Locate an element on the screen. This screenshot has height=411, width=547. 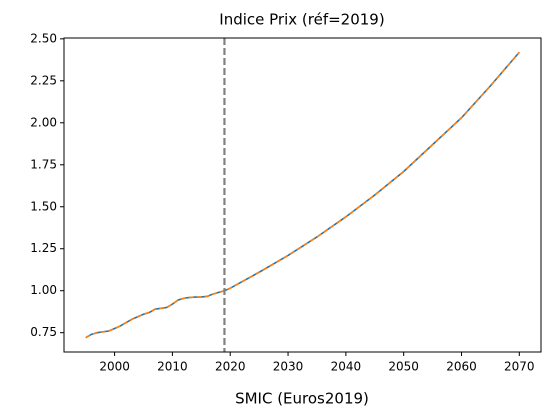
y-tick-label: 1.50 is located at coordinates (43, 206).